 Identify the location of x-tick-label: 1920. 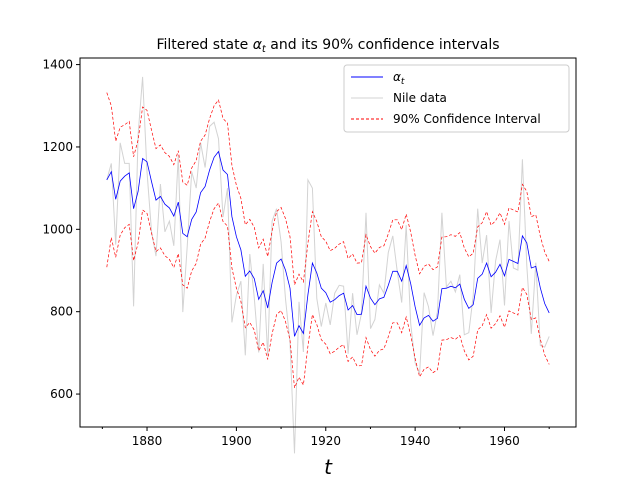
(325, 441).